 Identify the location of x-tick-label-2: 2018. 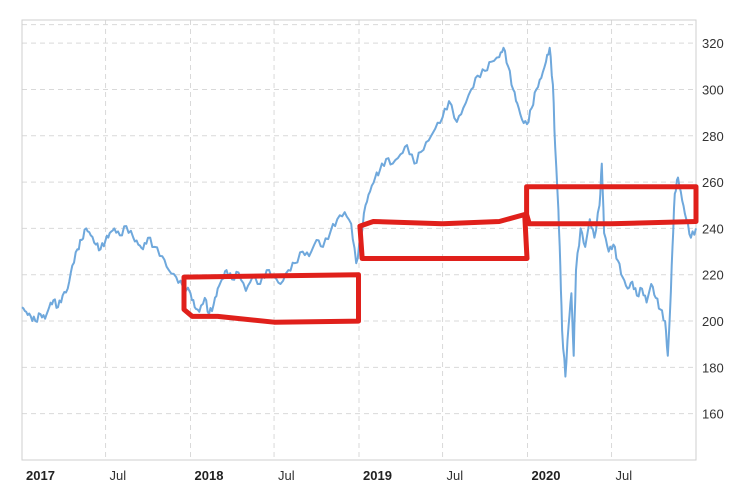
(209, 475).